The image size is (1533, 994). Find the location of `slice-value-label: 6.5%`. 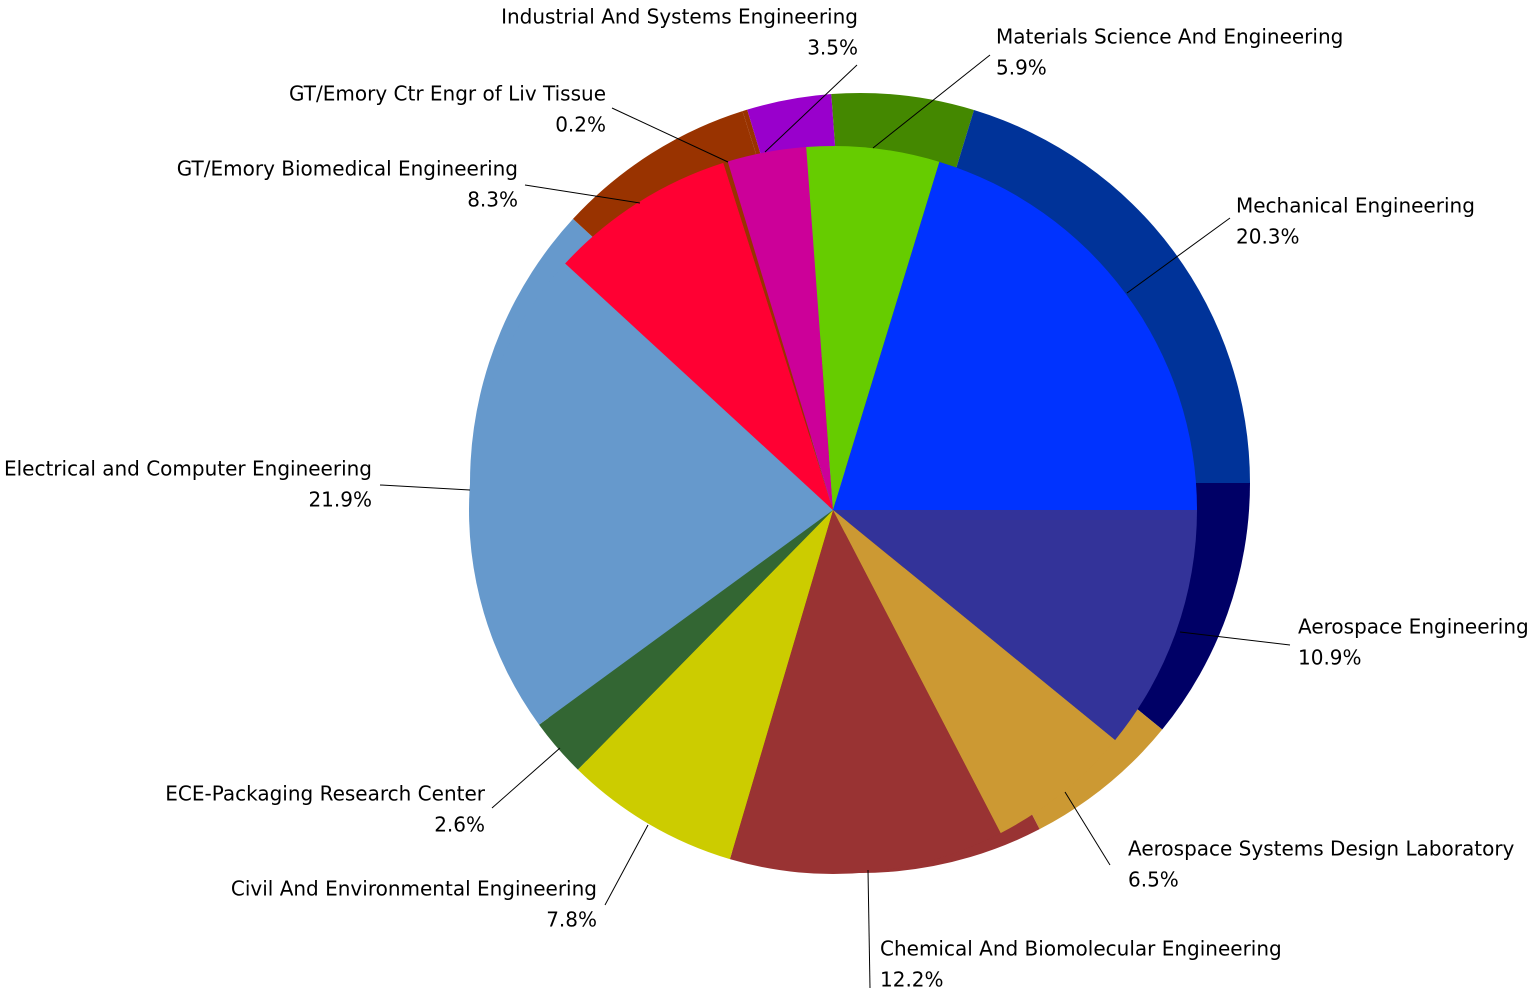

slice-value-label: 6.5% is located at coordinates (1153, 880).